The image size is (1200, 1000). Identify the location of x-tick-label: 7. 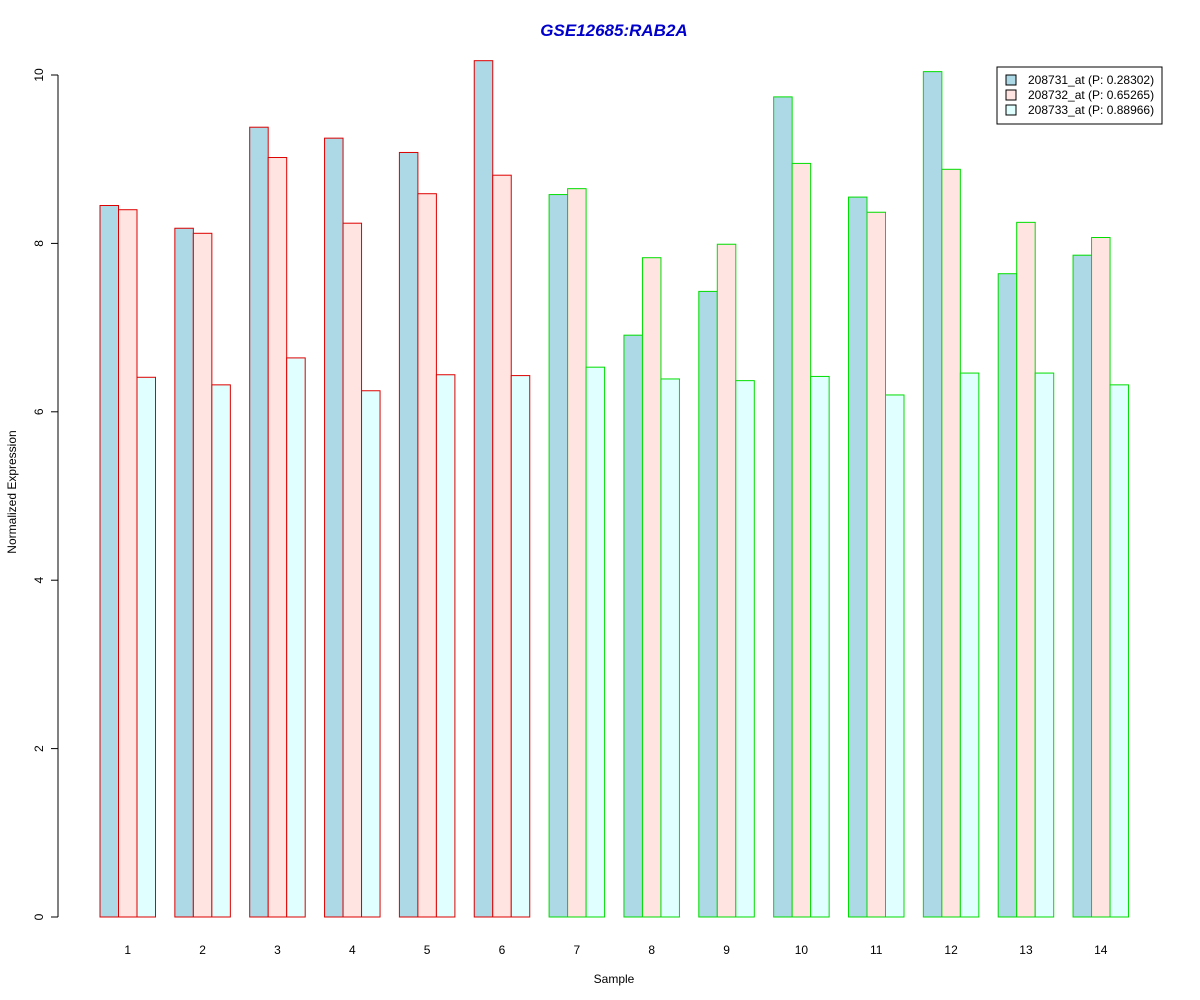
(577, 950).